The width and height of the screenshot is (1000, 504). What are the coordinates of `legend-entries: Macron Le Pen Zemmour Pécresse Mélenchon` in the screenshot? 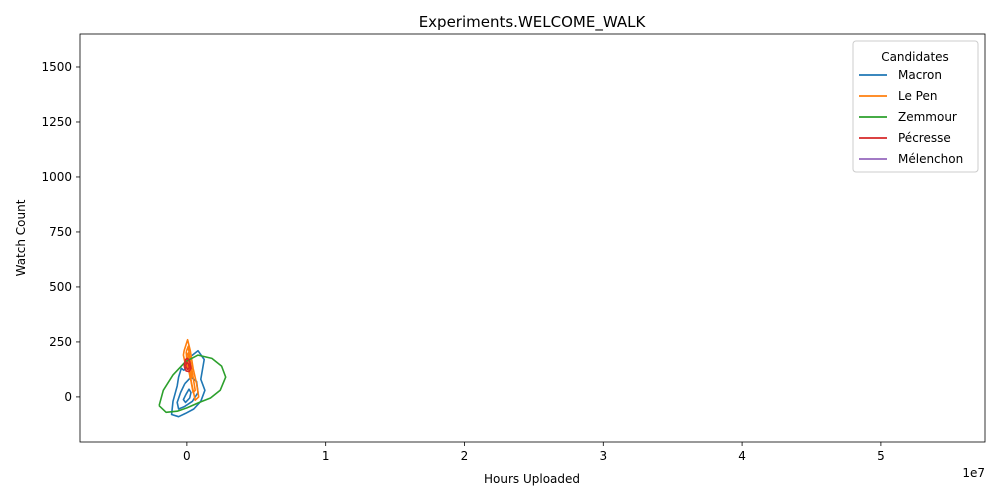 It's located at (911, 117).